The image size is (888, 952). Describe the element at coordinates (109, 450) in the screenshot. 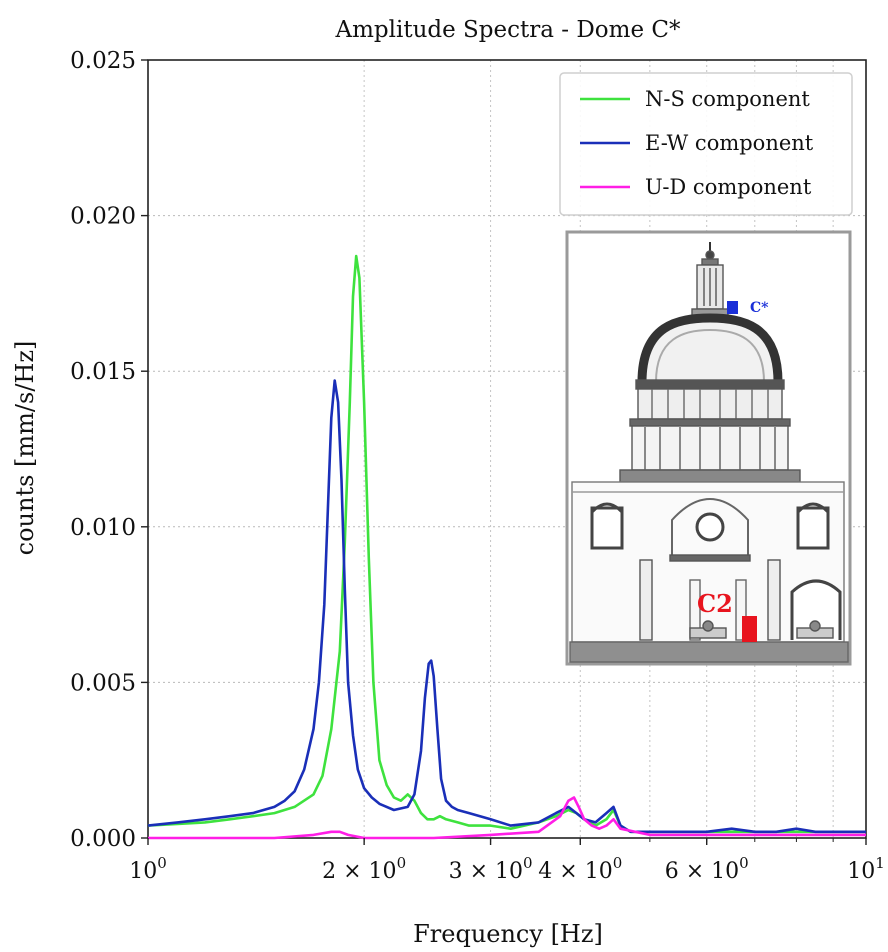

I see `y-axis: 0.000 0.005 0.010 0.015 0.020 0.025` at that location.